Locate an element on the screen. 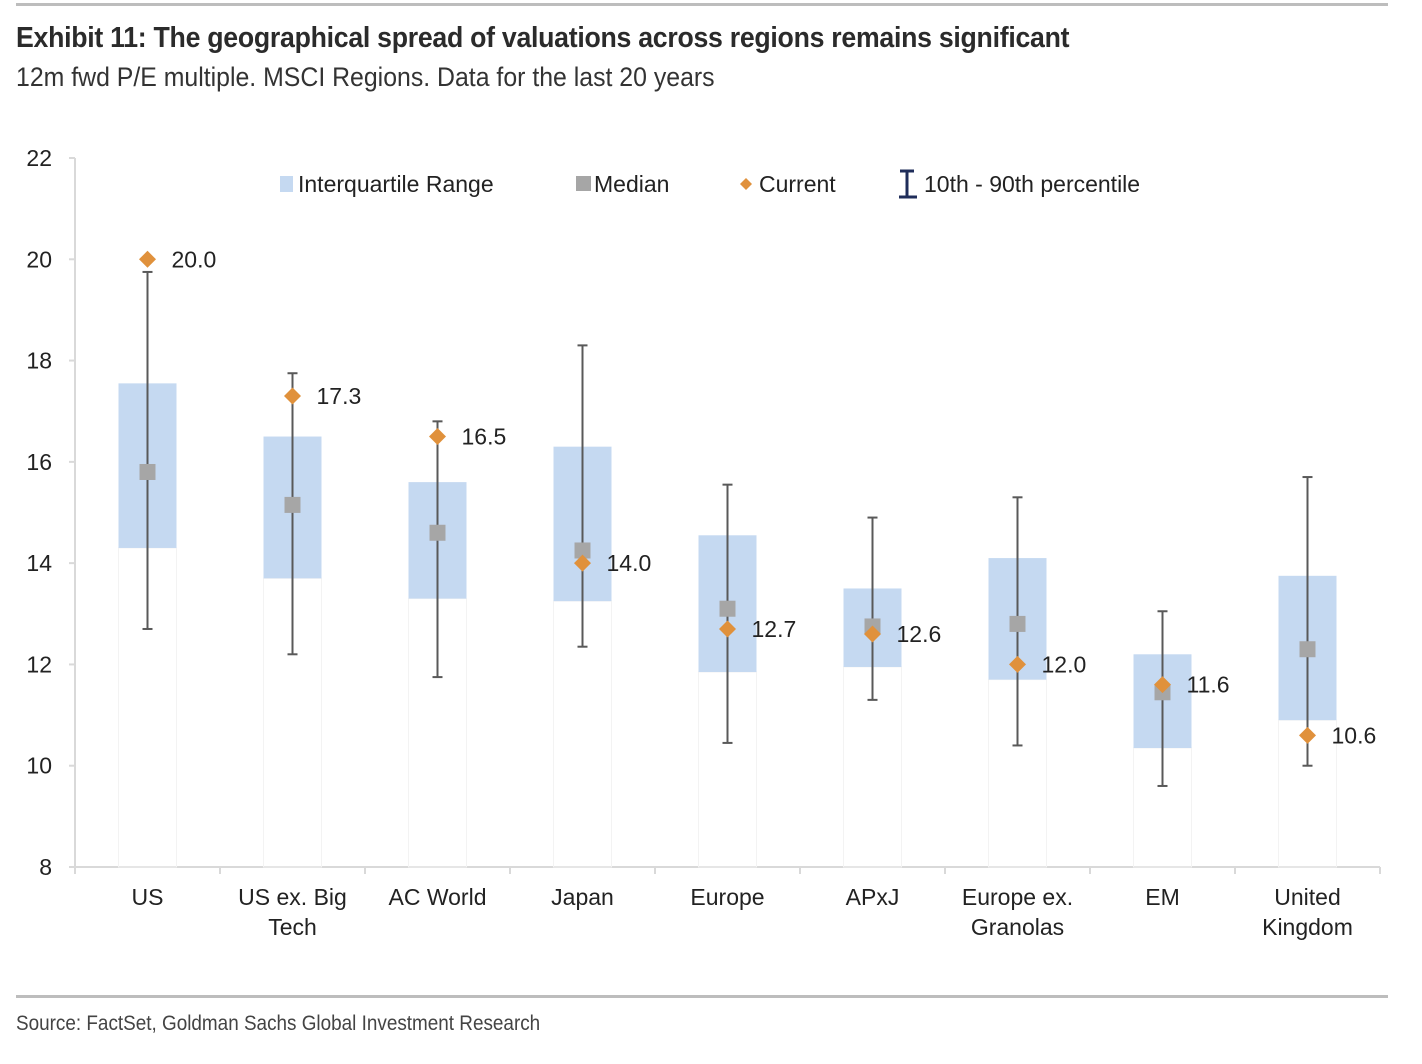  y-tick-label: 8 is located at coordinates (45, 867).